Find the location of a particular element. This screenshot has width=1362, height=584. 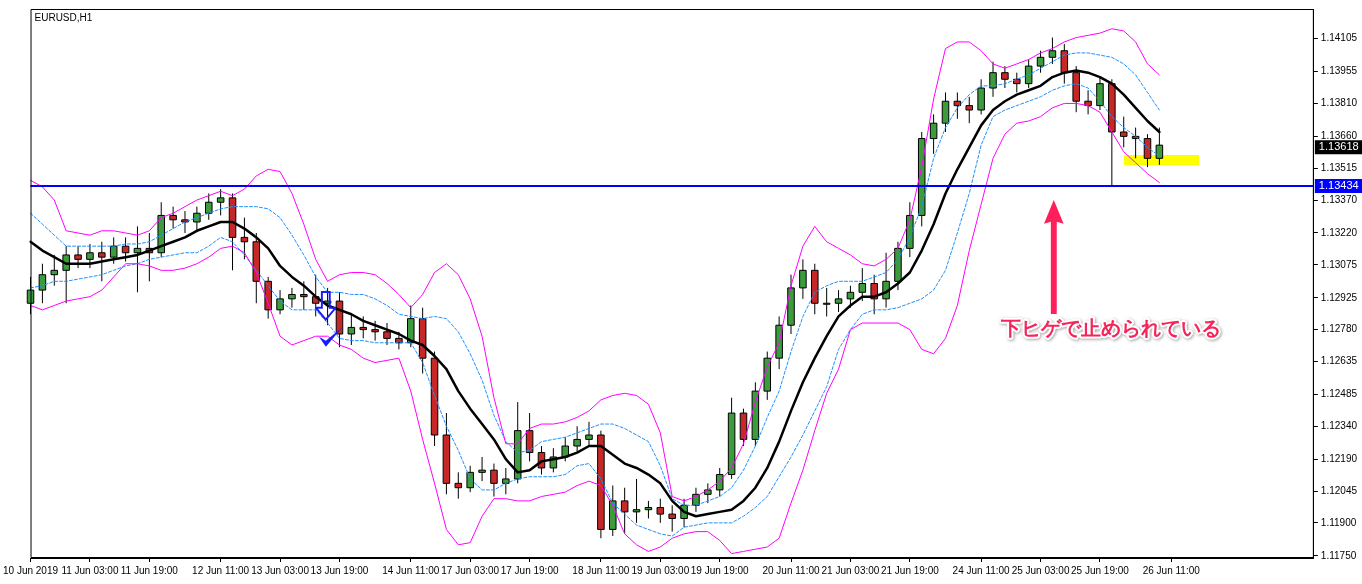

y-tick-label: 1.12925 is located at coordinates (1339, 297).